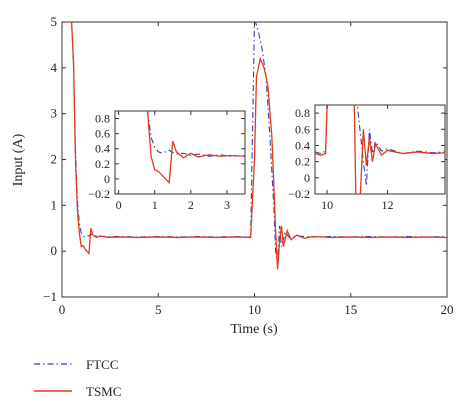 Image resolution: width=474 pixels, height=412 pixels. What do you see at coordinates (102, 164) in the screenshot?
I see `inset-0-y-tick-label: 0.2` at bounding box center [102, 164].